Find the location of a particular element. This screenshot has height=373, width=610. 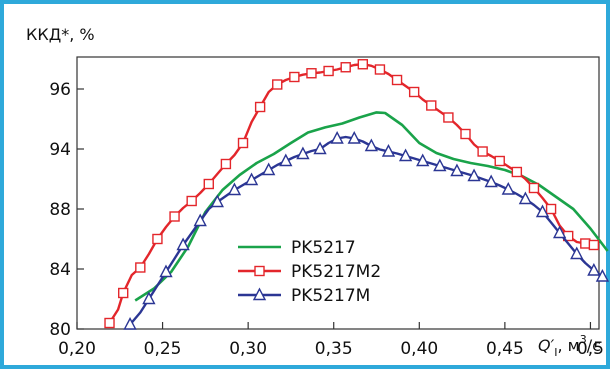

x-tick-label: 0,45 is located at coordinates (505, 349).